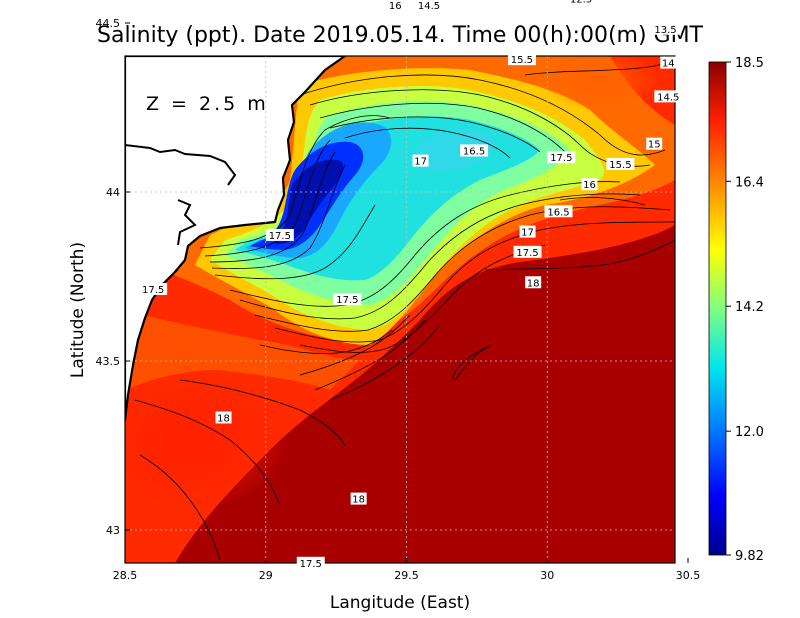 The height and width of the screenshot is (618, 800). What do you see at coordinates (113, 530) in the screenshot?
I see `y-tick-label: 43` at bounding box center [113, 530].